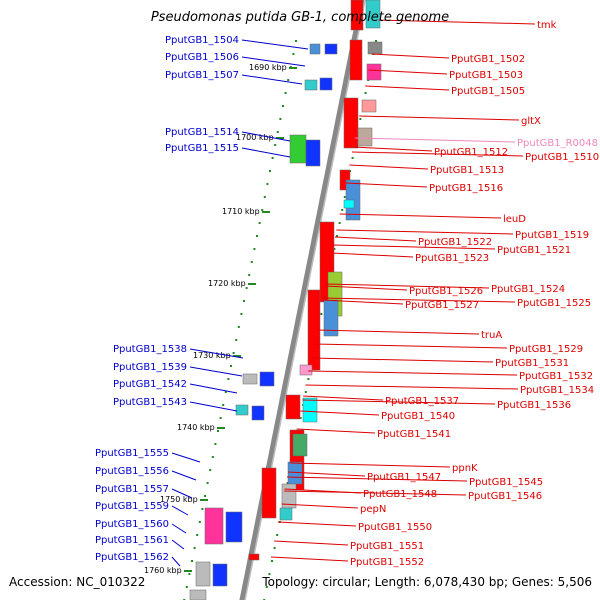 The width and height of the screenshot is (600, 600). What do you see at coordinates (132, 489) in the screenshot?
I see `gene-label-forward: PputGB1_1557` at bounding box center [132, 489].